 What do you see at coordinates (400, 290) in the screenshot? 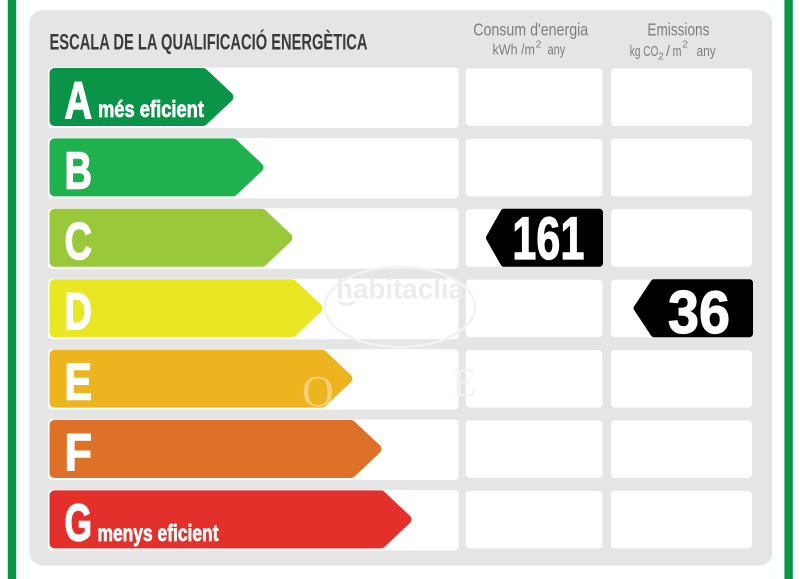
I see `svg-text: habitaclia` at bounding box center [400, 290].